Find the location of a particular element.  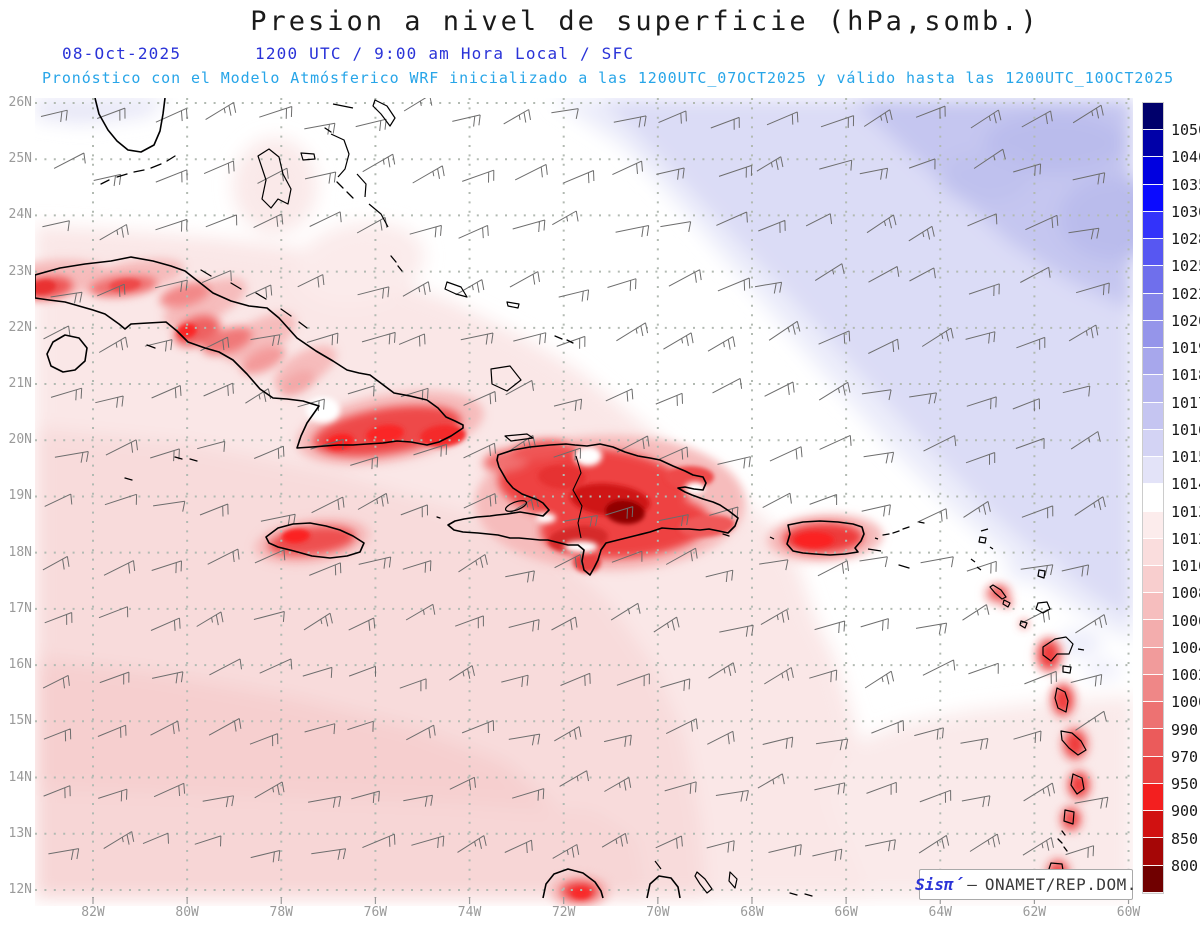

lat-label-25N: 25N is located at coordinates (20, 159).